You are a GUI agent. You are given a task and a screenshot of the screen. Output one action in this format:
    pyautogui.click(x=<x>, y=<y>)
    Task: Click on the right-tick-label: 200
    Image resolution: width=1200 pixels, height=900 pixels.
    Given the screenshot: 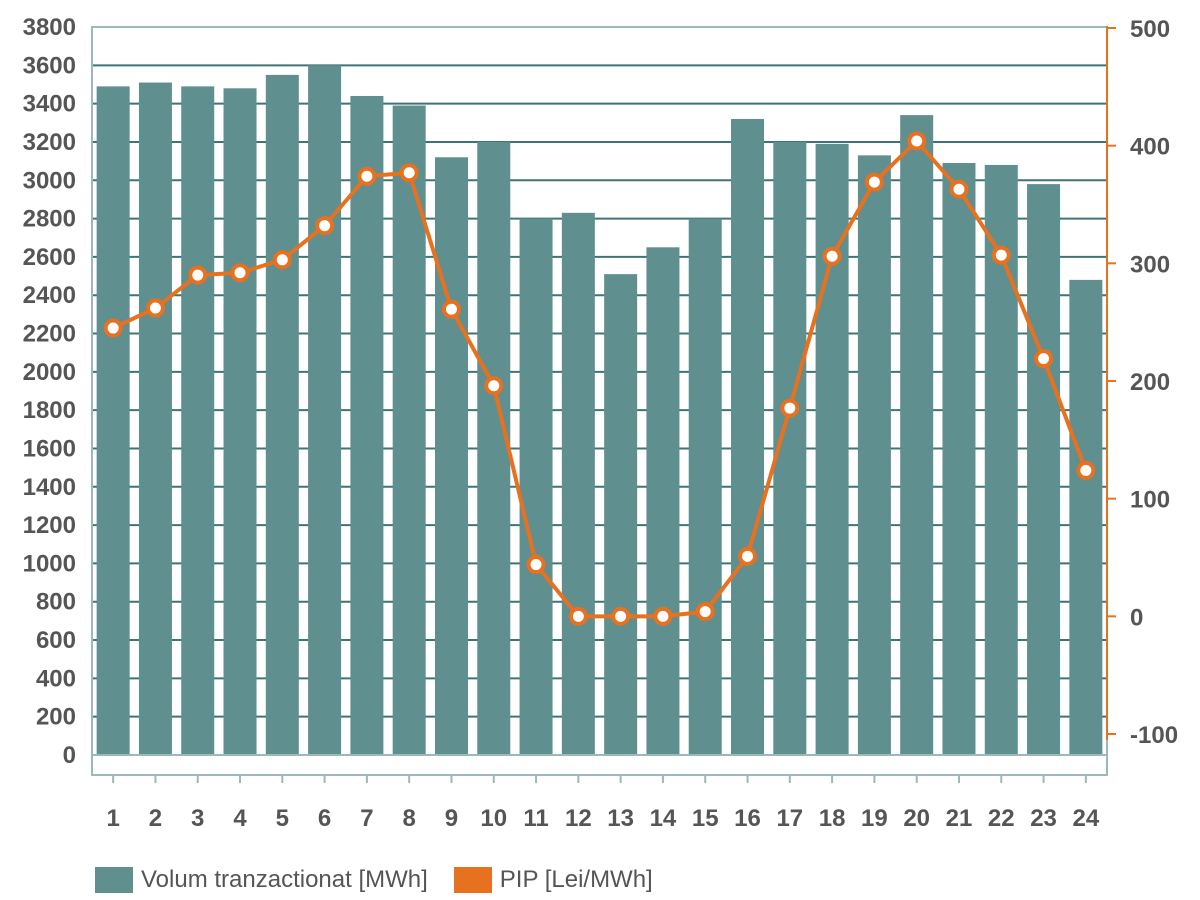 What is the action you would take?
    pyautogui.click(x=1150, y=382)
    